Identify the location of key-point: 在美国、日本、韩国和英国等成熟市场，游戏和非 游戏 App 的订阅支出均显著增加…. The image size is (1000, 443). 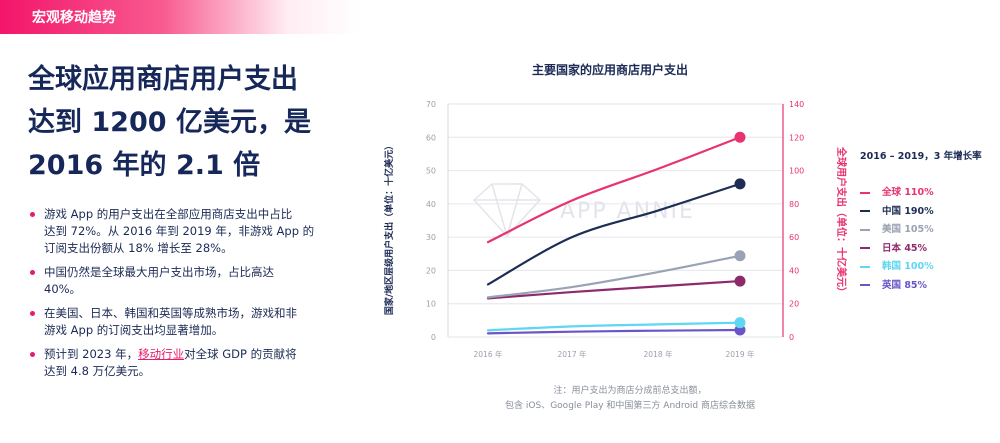
(192, 322).